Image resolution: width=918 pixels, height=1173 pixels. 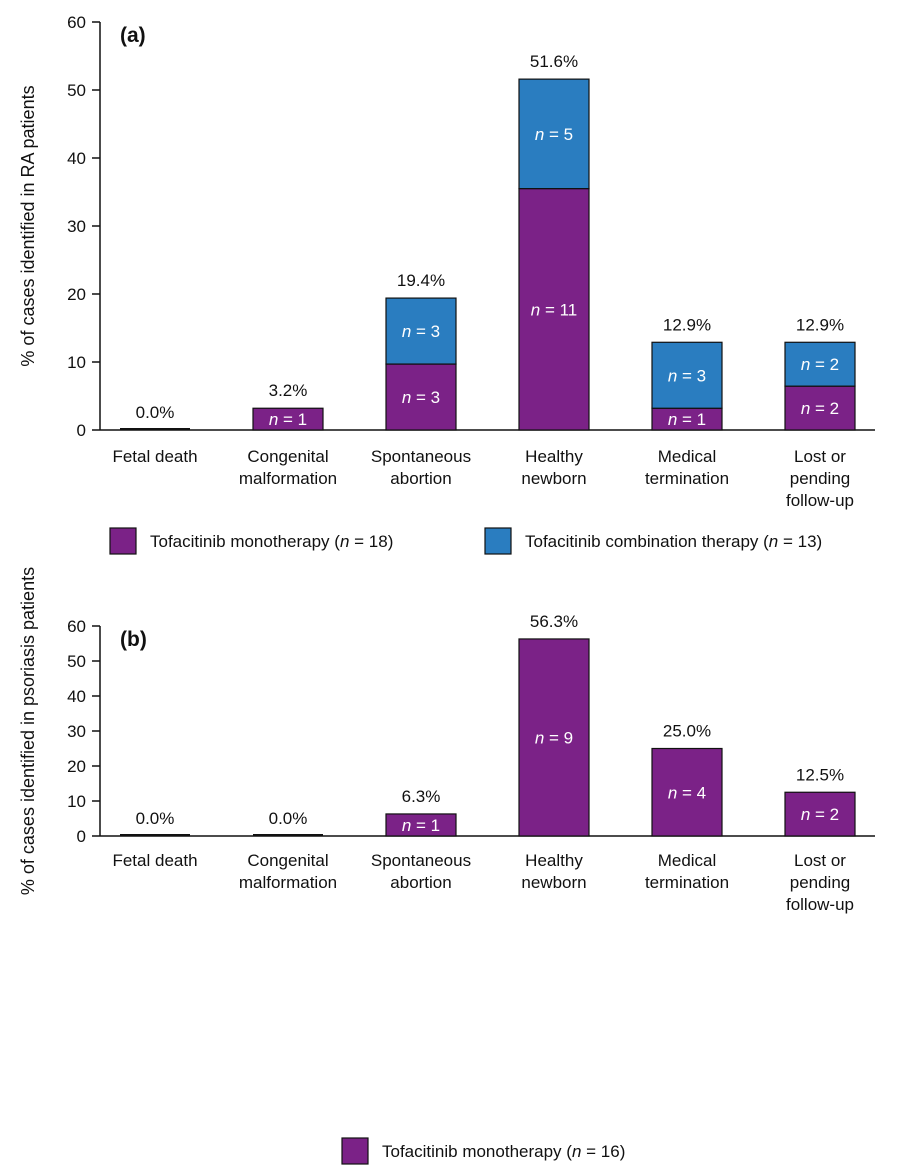 What do you see at coordinates (503, 1151) in the screenshot?
I see `legend-entry: Tofacitinib monotherapy (n = 16)` at bounding box center [503, 1151].